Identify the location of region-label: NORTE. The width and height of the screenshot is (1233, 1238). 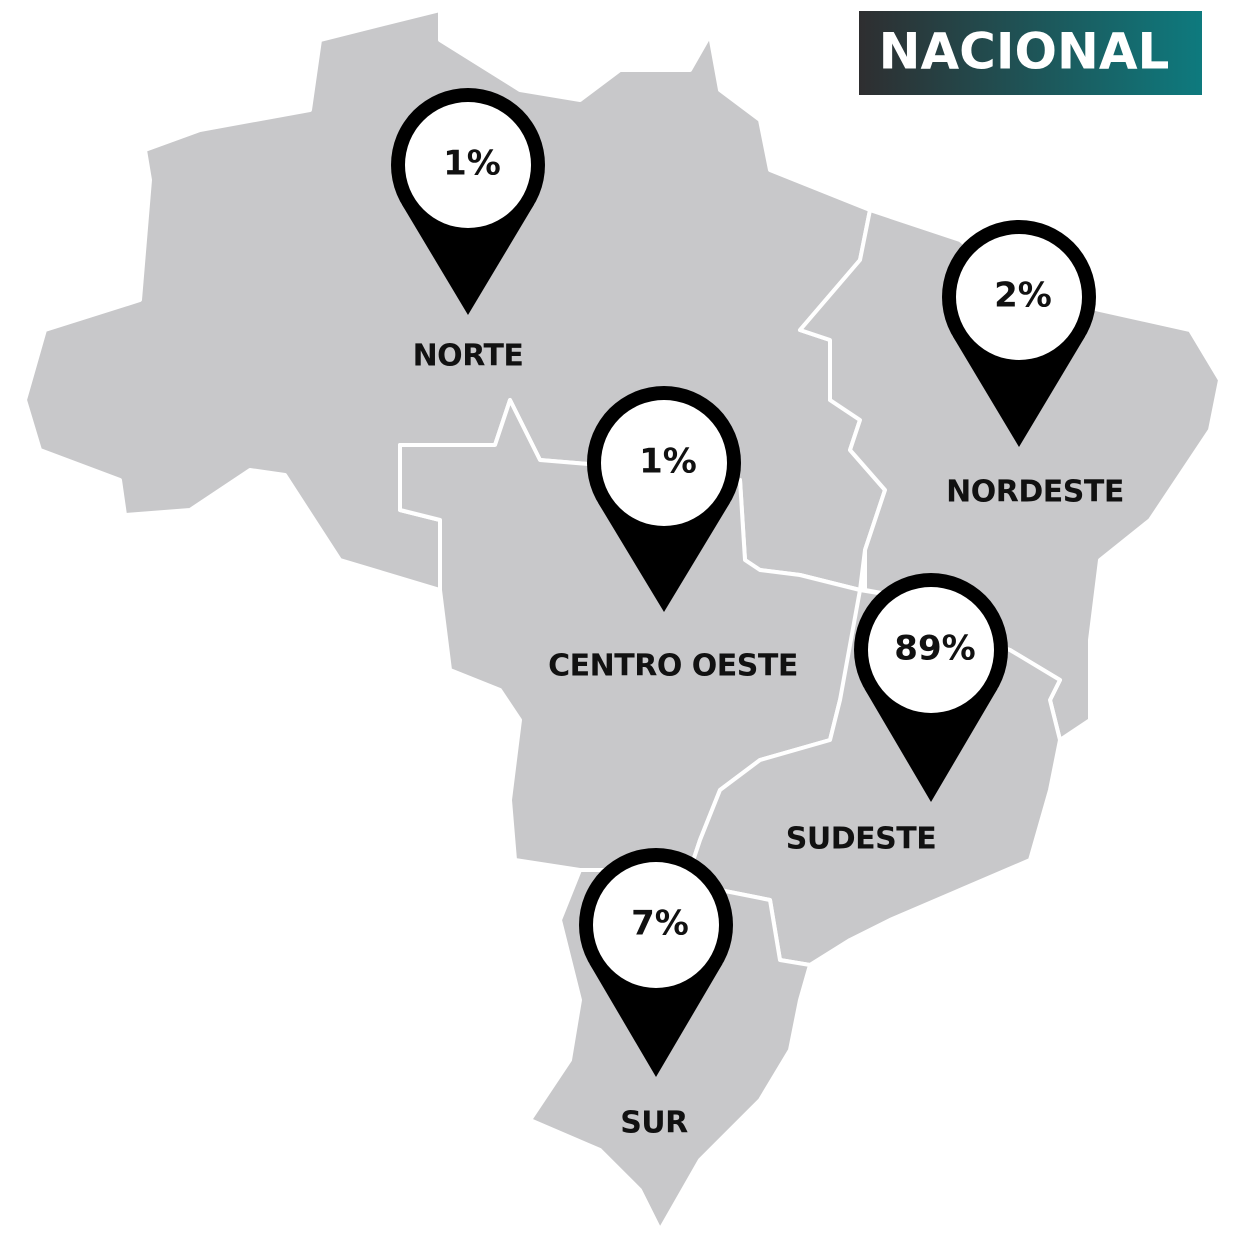
(468, 356).